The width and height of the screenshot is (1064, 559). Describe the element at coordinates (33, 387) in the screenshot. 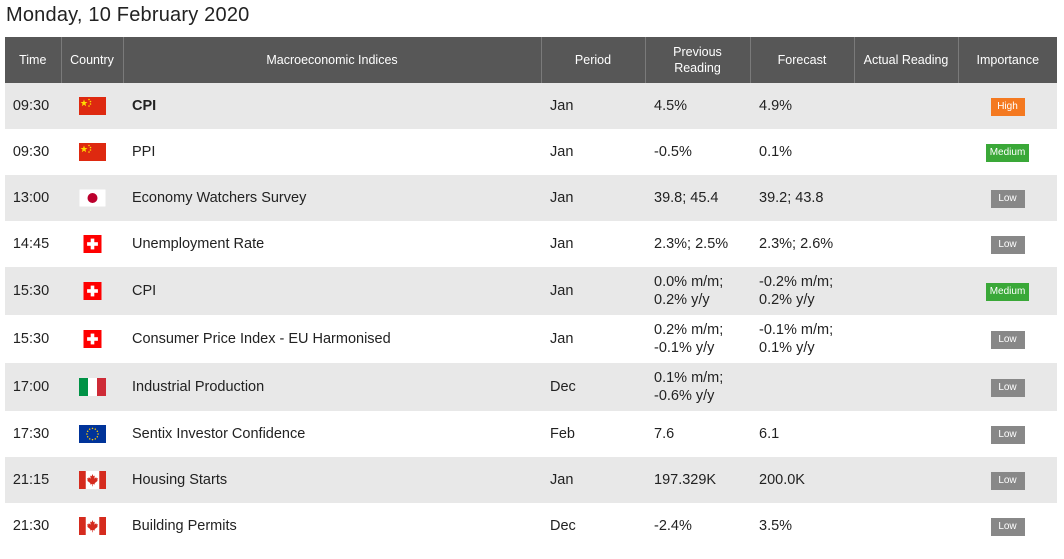

I see `time-cell: 17:00` at that location.